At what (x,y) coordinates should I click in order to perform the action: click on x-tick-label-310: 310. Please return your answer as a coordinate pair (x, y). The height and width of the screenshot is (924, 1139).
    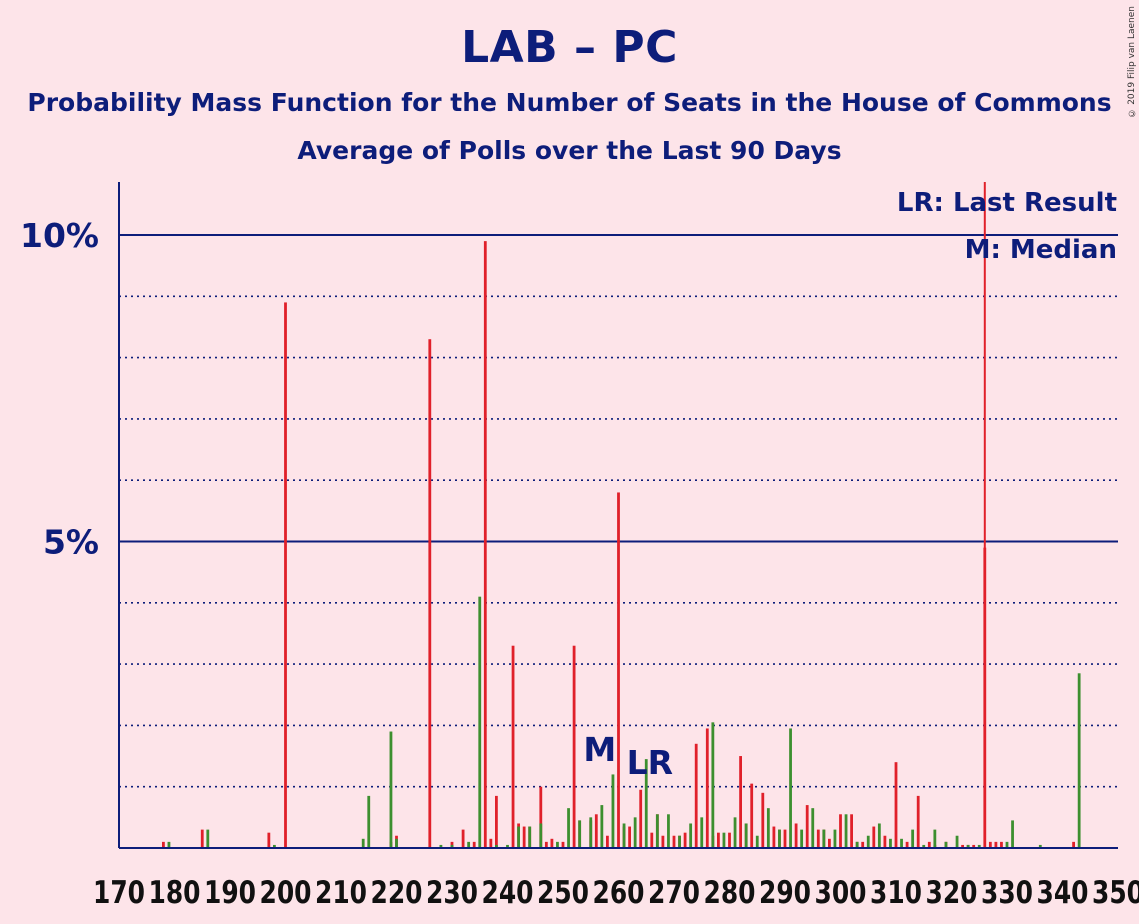
    Looking at the image, I should click on (896, 893).